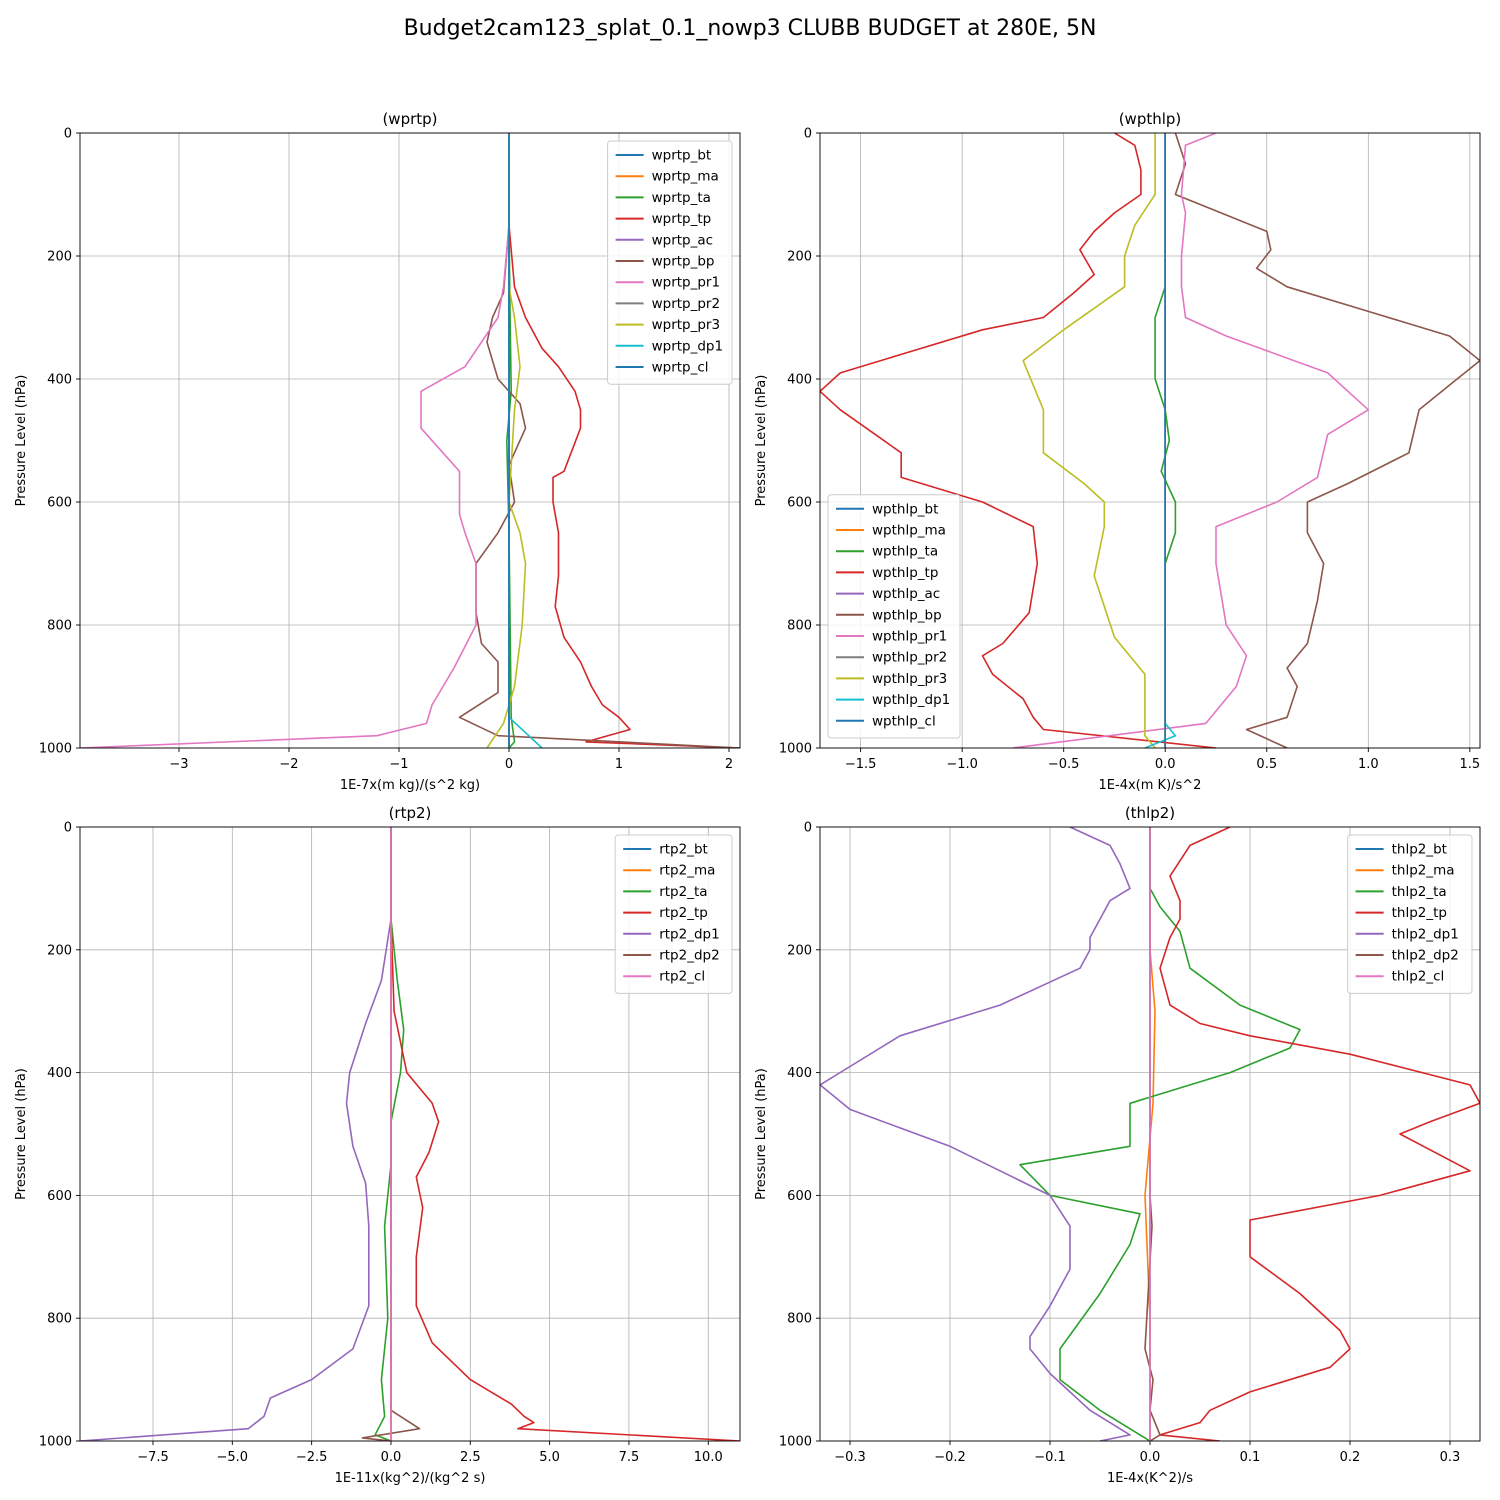  I want to click on legend-label: wprtp_ta, so click(681, 198).